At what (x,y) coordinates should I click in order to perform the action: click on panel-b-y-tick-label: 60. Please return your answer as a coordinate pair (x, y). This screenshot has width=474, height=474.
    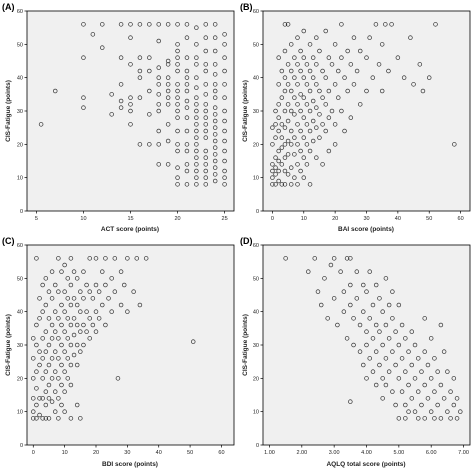
    Looking at the image, I should click on (256, 12).